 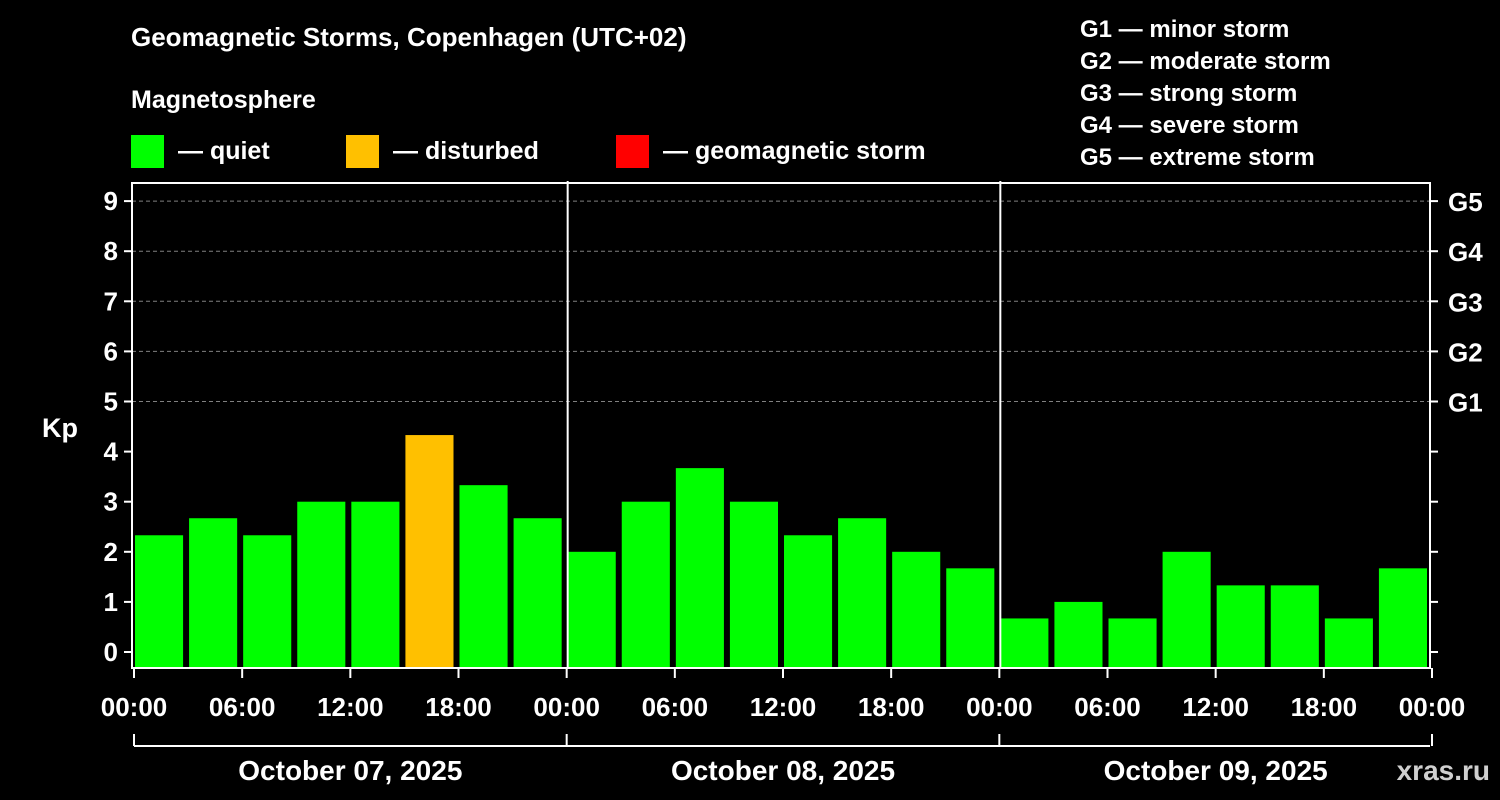 I want to click on y-tick-label-6: 6, so click(x=111, y=351).